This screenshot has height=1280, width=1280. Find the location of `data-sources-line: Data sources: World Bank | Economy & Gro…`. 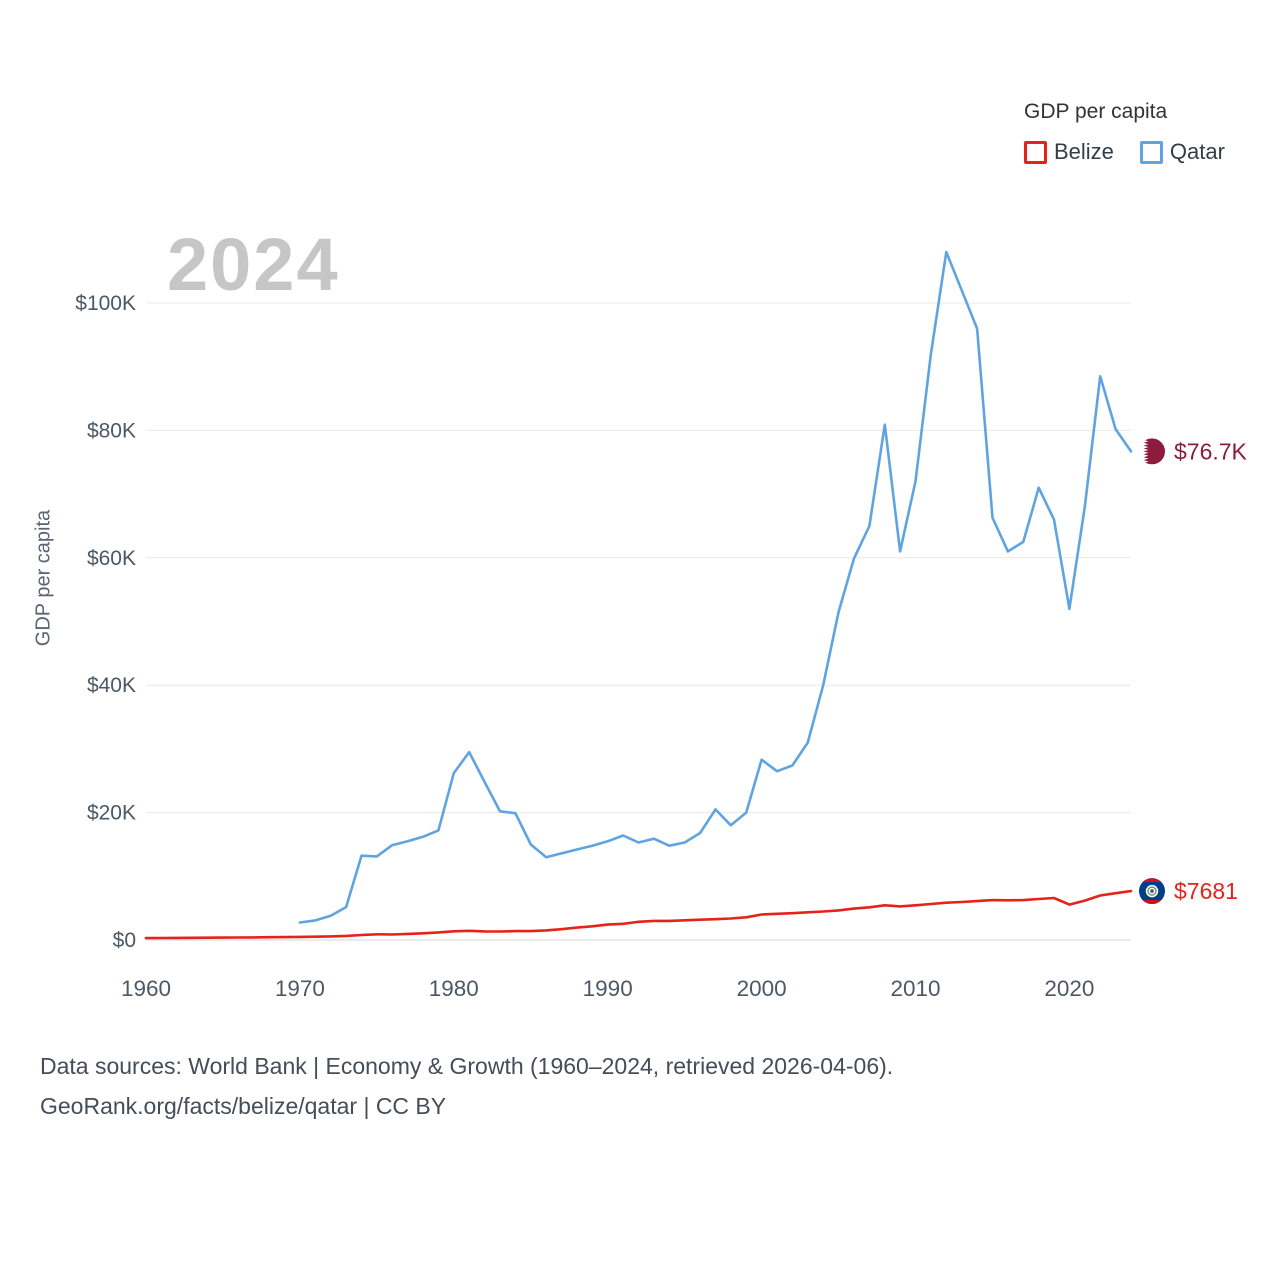

data-sources-line: Data sources: World Bank | Economy & Gro… is located at coordinates (467, 1066).